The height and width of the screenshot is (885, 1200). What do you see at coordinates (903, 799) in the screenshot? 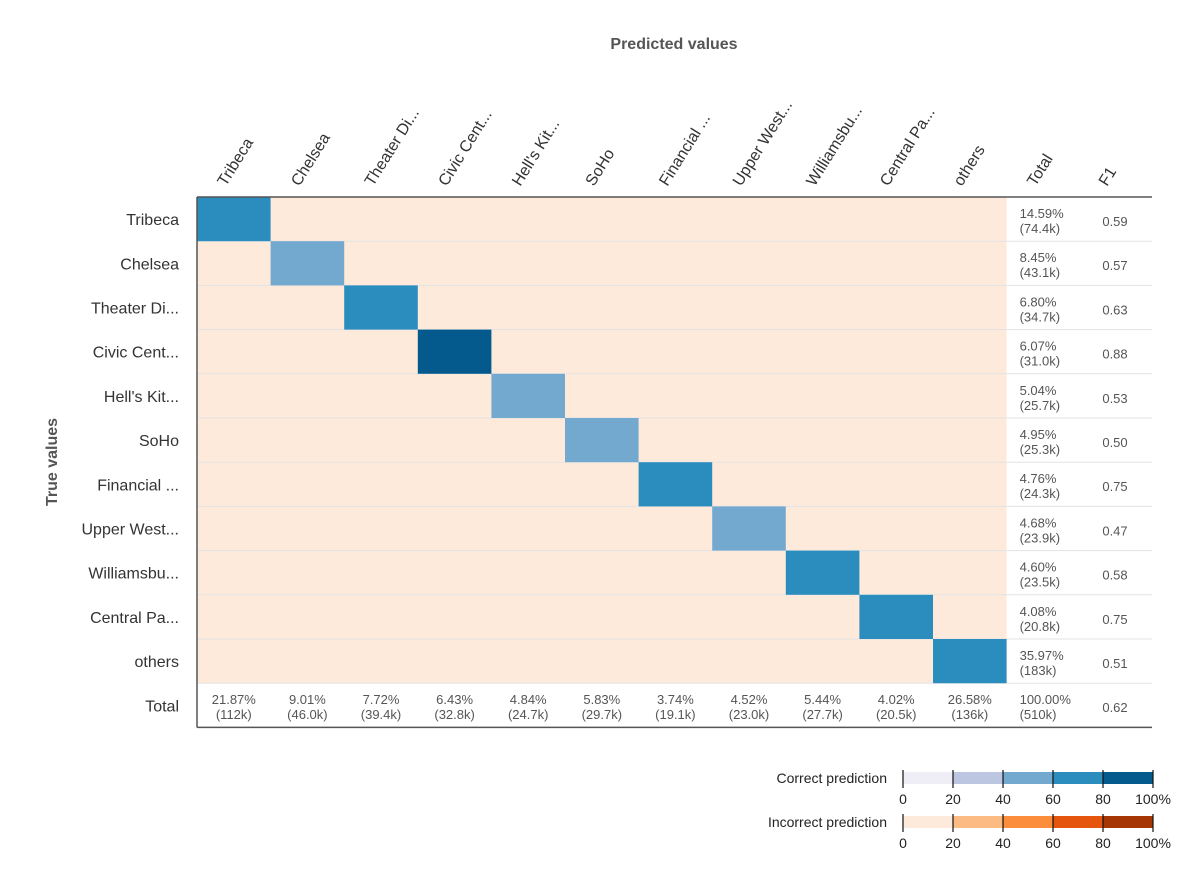
I see `legend-correct-tick-label: 0` at bounding box center [903, 799].